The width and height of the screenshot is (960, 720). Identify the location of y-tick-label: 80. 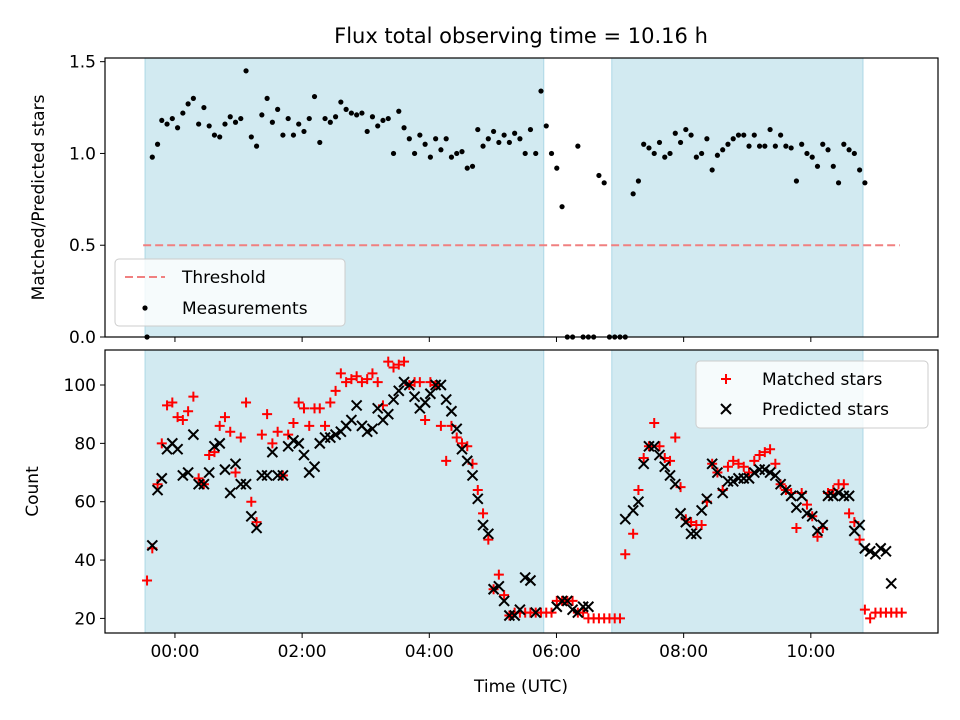
(85, 444).